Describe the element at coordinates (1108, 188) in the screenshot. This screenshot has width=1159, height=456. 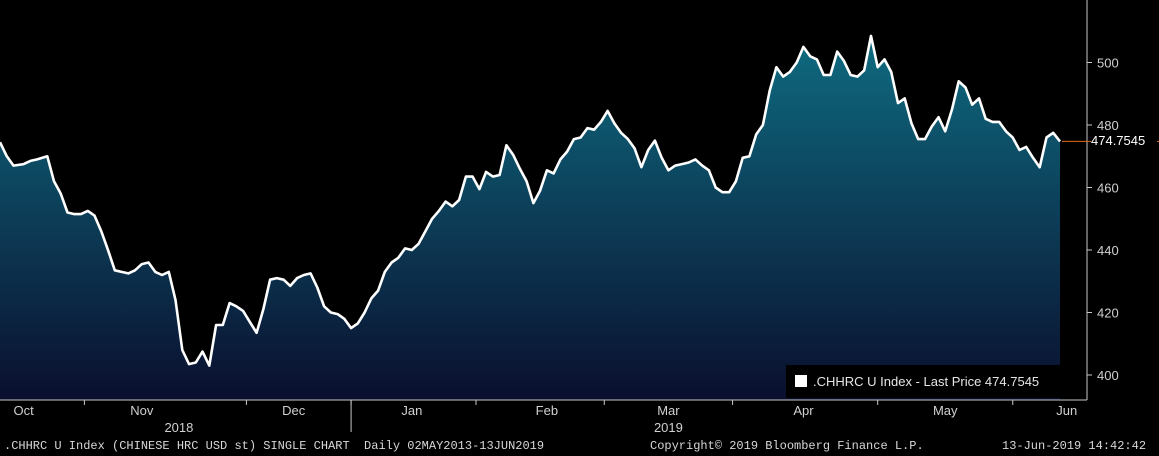
I see `y-tick-label: 460` at that location.